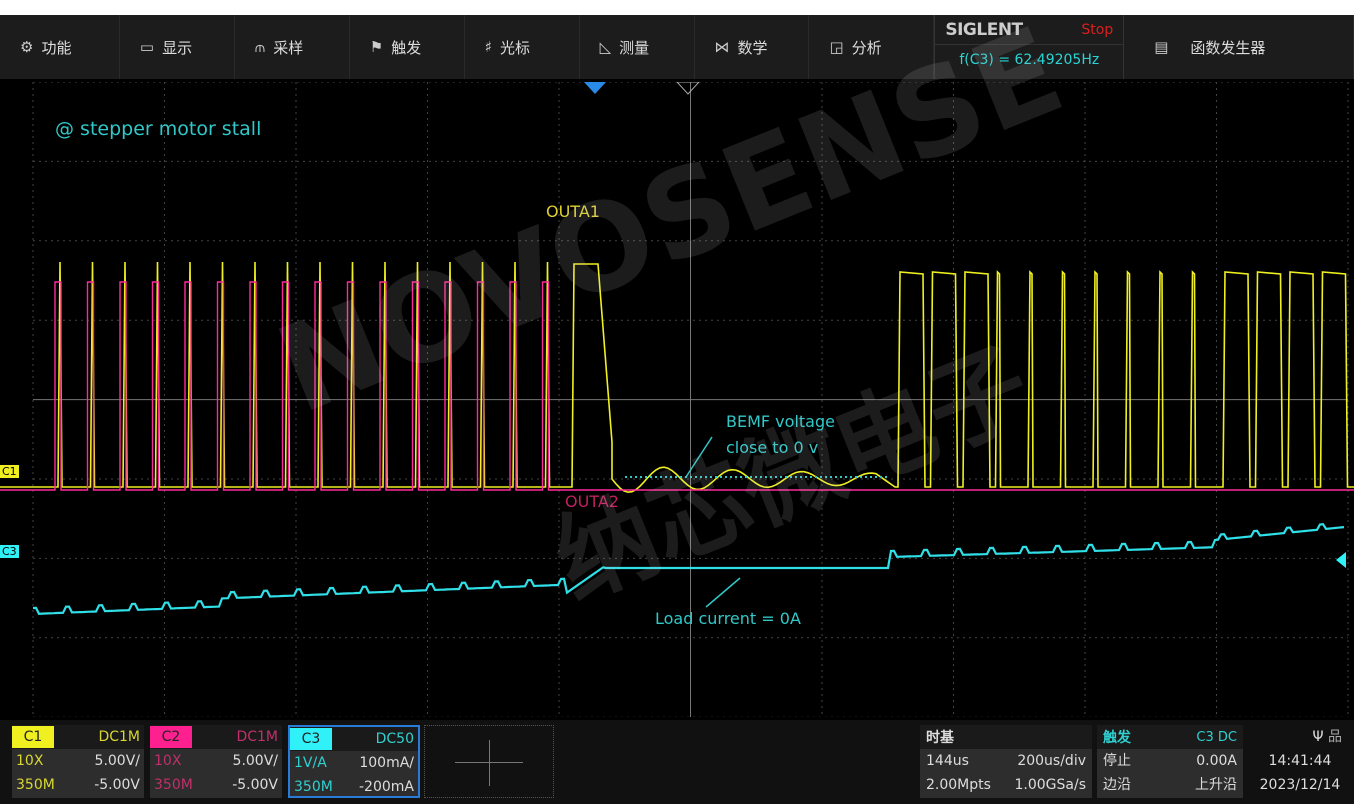  What do you see at coordinates (147, 47) in the screenshot?
I see `display-icon: ▭` at bounding box center [147, 47].